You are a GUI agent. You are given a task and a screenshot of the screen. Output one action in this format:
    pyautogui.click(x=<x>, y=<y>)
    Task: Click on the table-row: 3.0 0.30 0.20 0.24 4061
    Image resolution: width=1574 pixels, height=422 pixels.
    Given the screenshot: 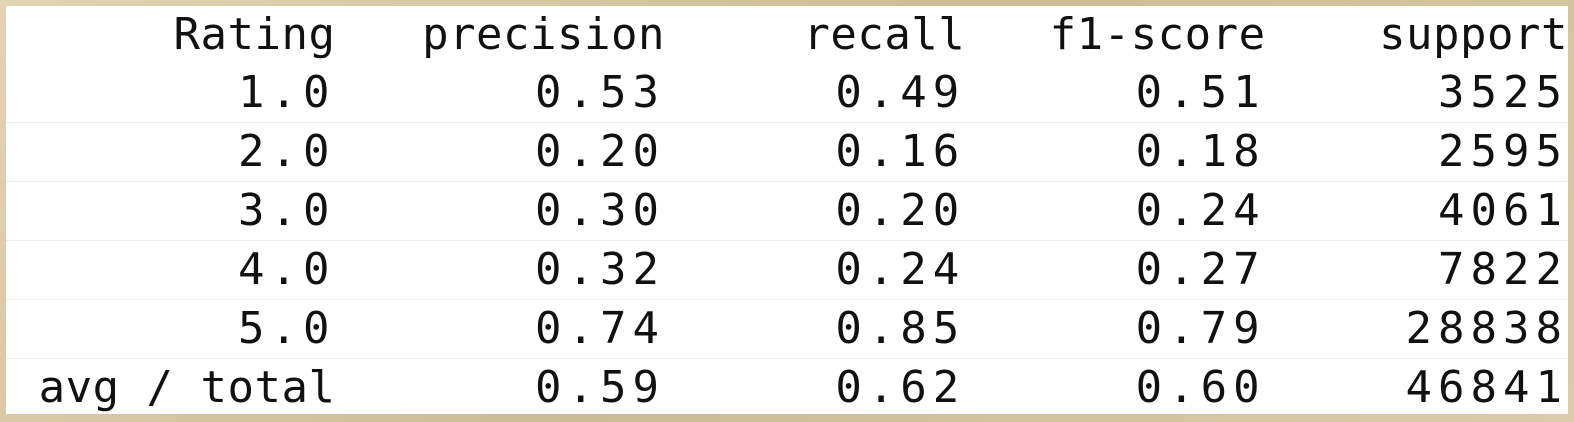 What is the action you would take?
    pyautogui.click(x=787, y=211)
    